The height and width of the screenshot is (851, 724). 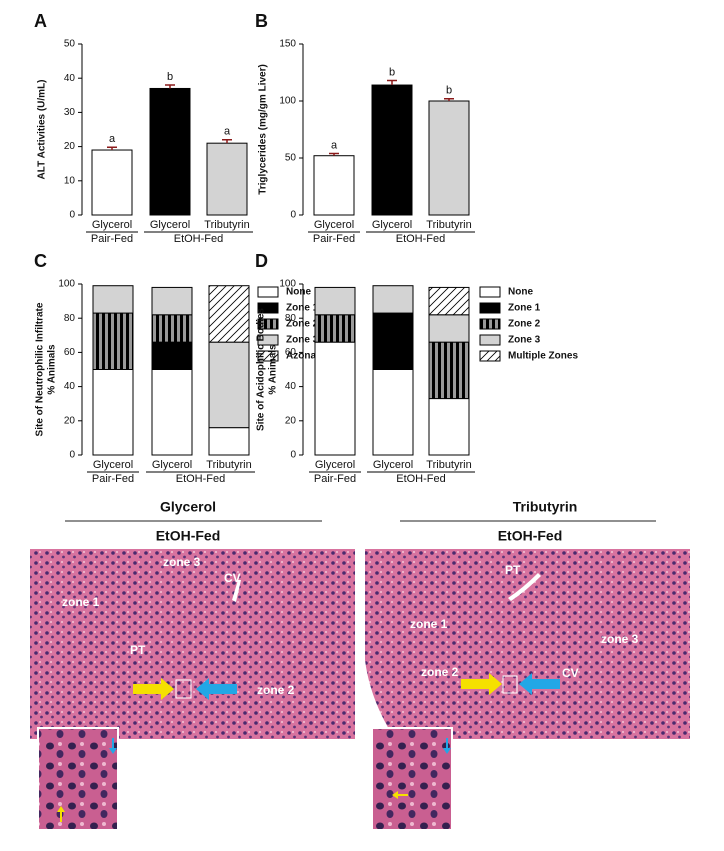 I want to click on y-tick-label: 30, so click(x=70, y=112).